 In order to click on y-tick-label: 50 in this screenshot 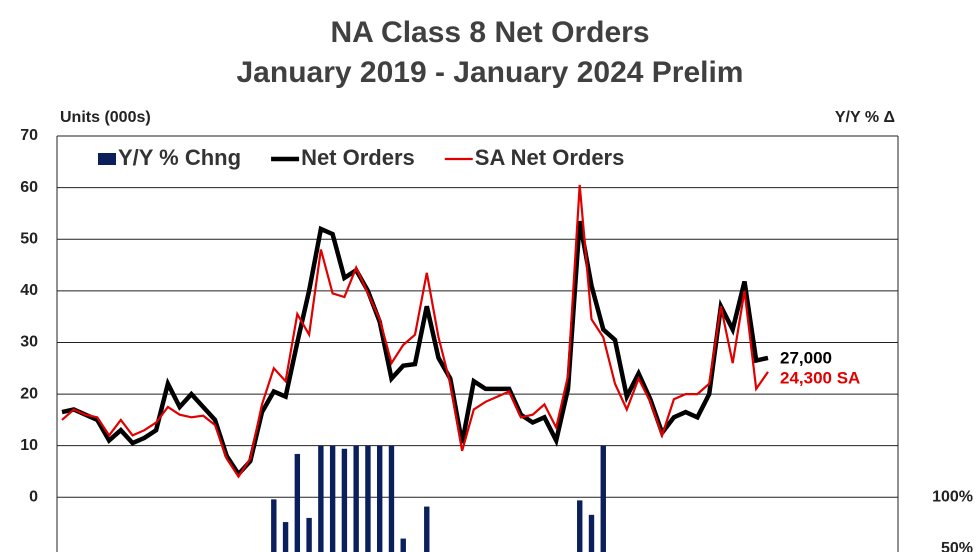, I will do `click(29, 238)`.